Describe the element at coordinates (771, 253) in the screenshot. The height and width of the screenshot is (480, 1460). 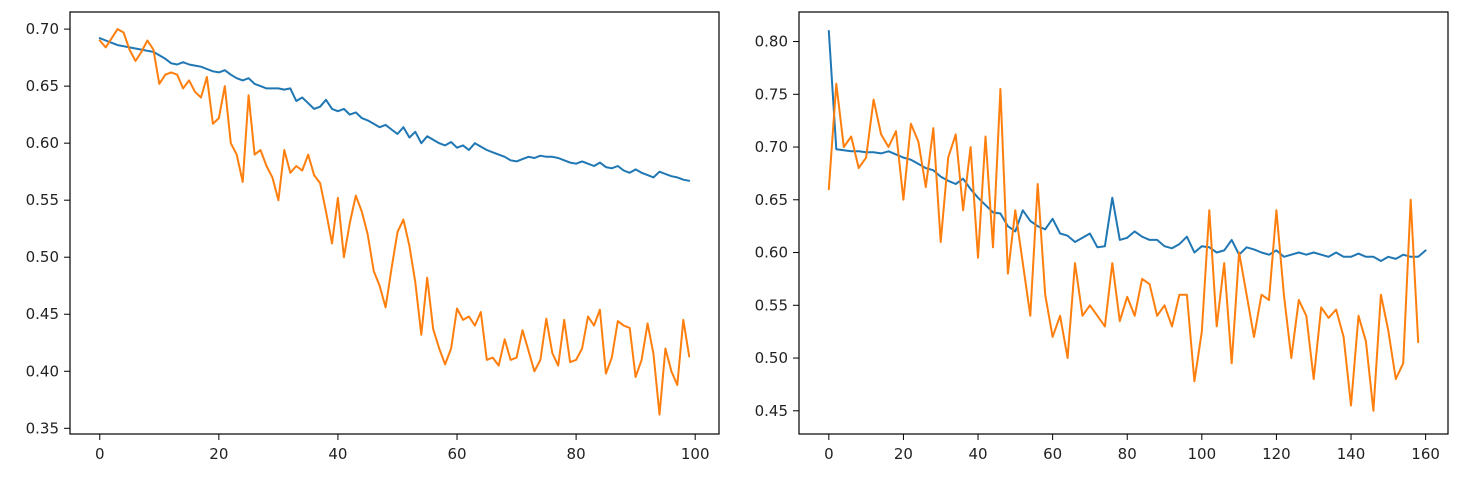
I see `chart-1-y-tick-label: 0.60` at that location.